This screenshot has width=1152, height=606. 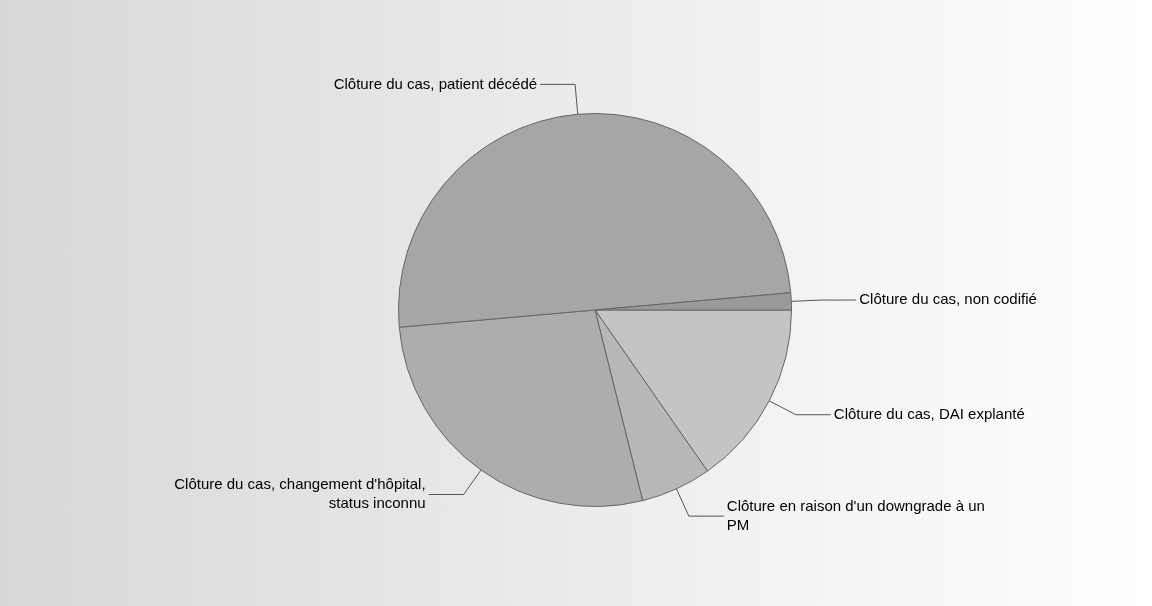 I want to click on slice-label: Clôture du cas, changement d'hôpital, status inconnu, so click(x=300, y=493).